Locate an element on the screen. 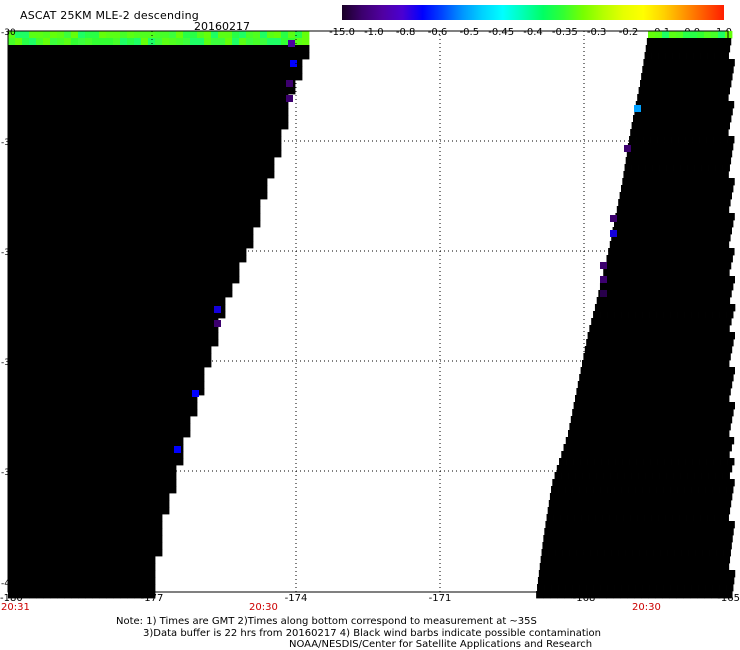  colorbar-tick-label: -0.4 is located at coordinates (533, 32).